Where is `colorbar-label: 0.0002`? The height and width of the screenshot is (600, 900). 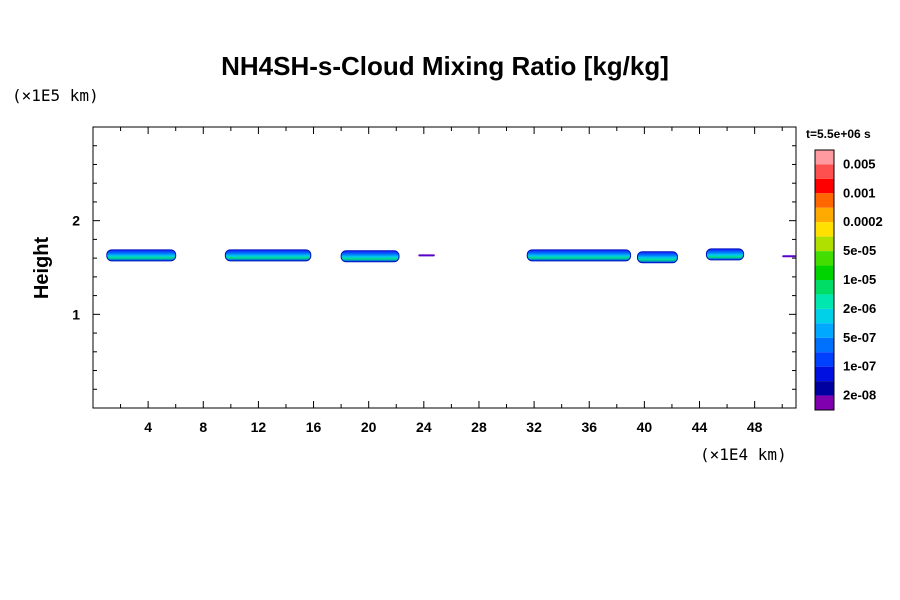
colorbar-label: 0.0002 is located at coordinates (863, 221).